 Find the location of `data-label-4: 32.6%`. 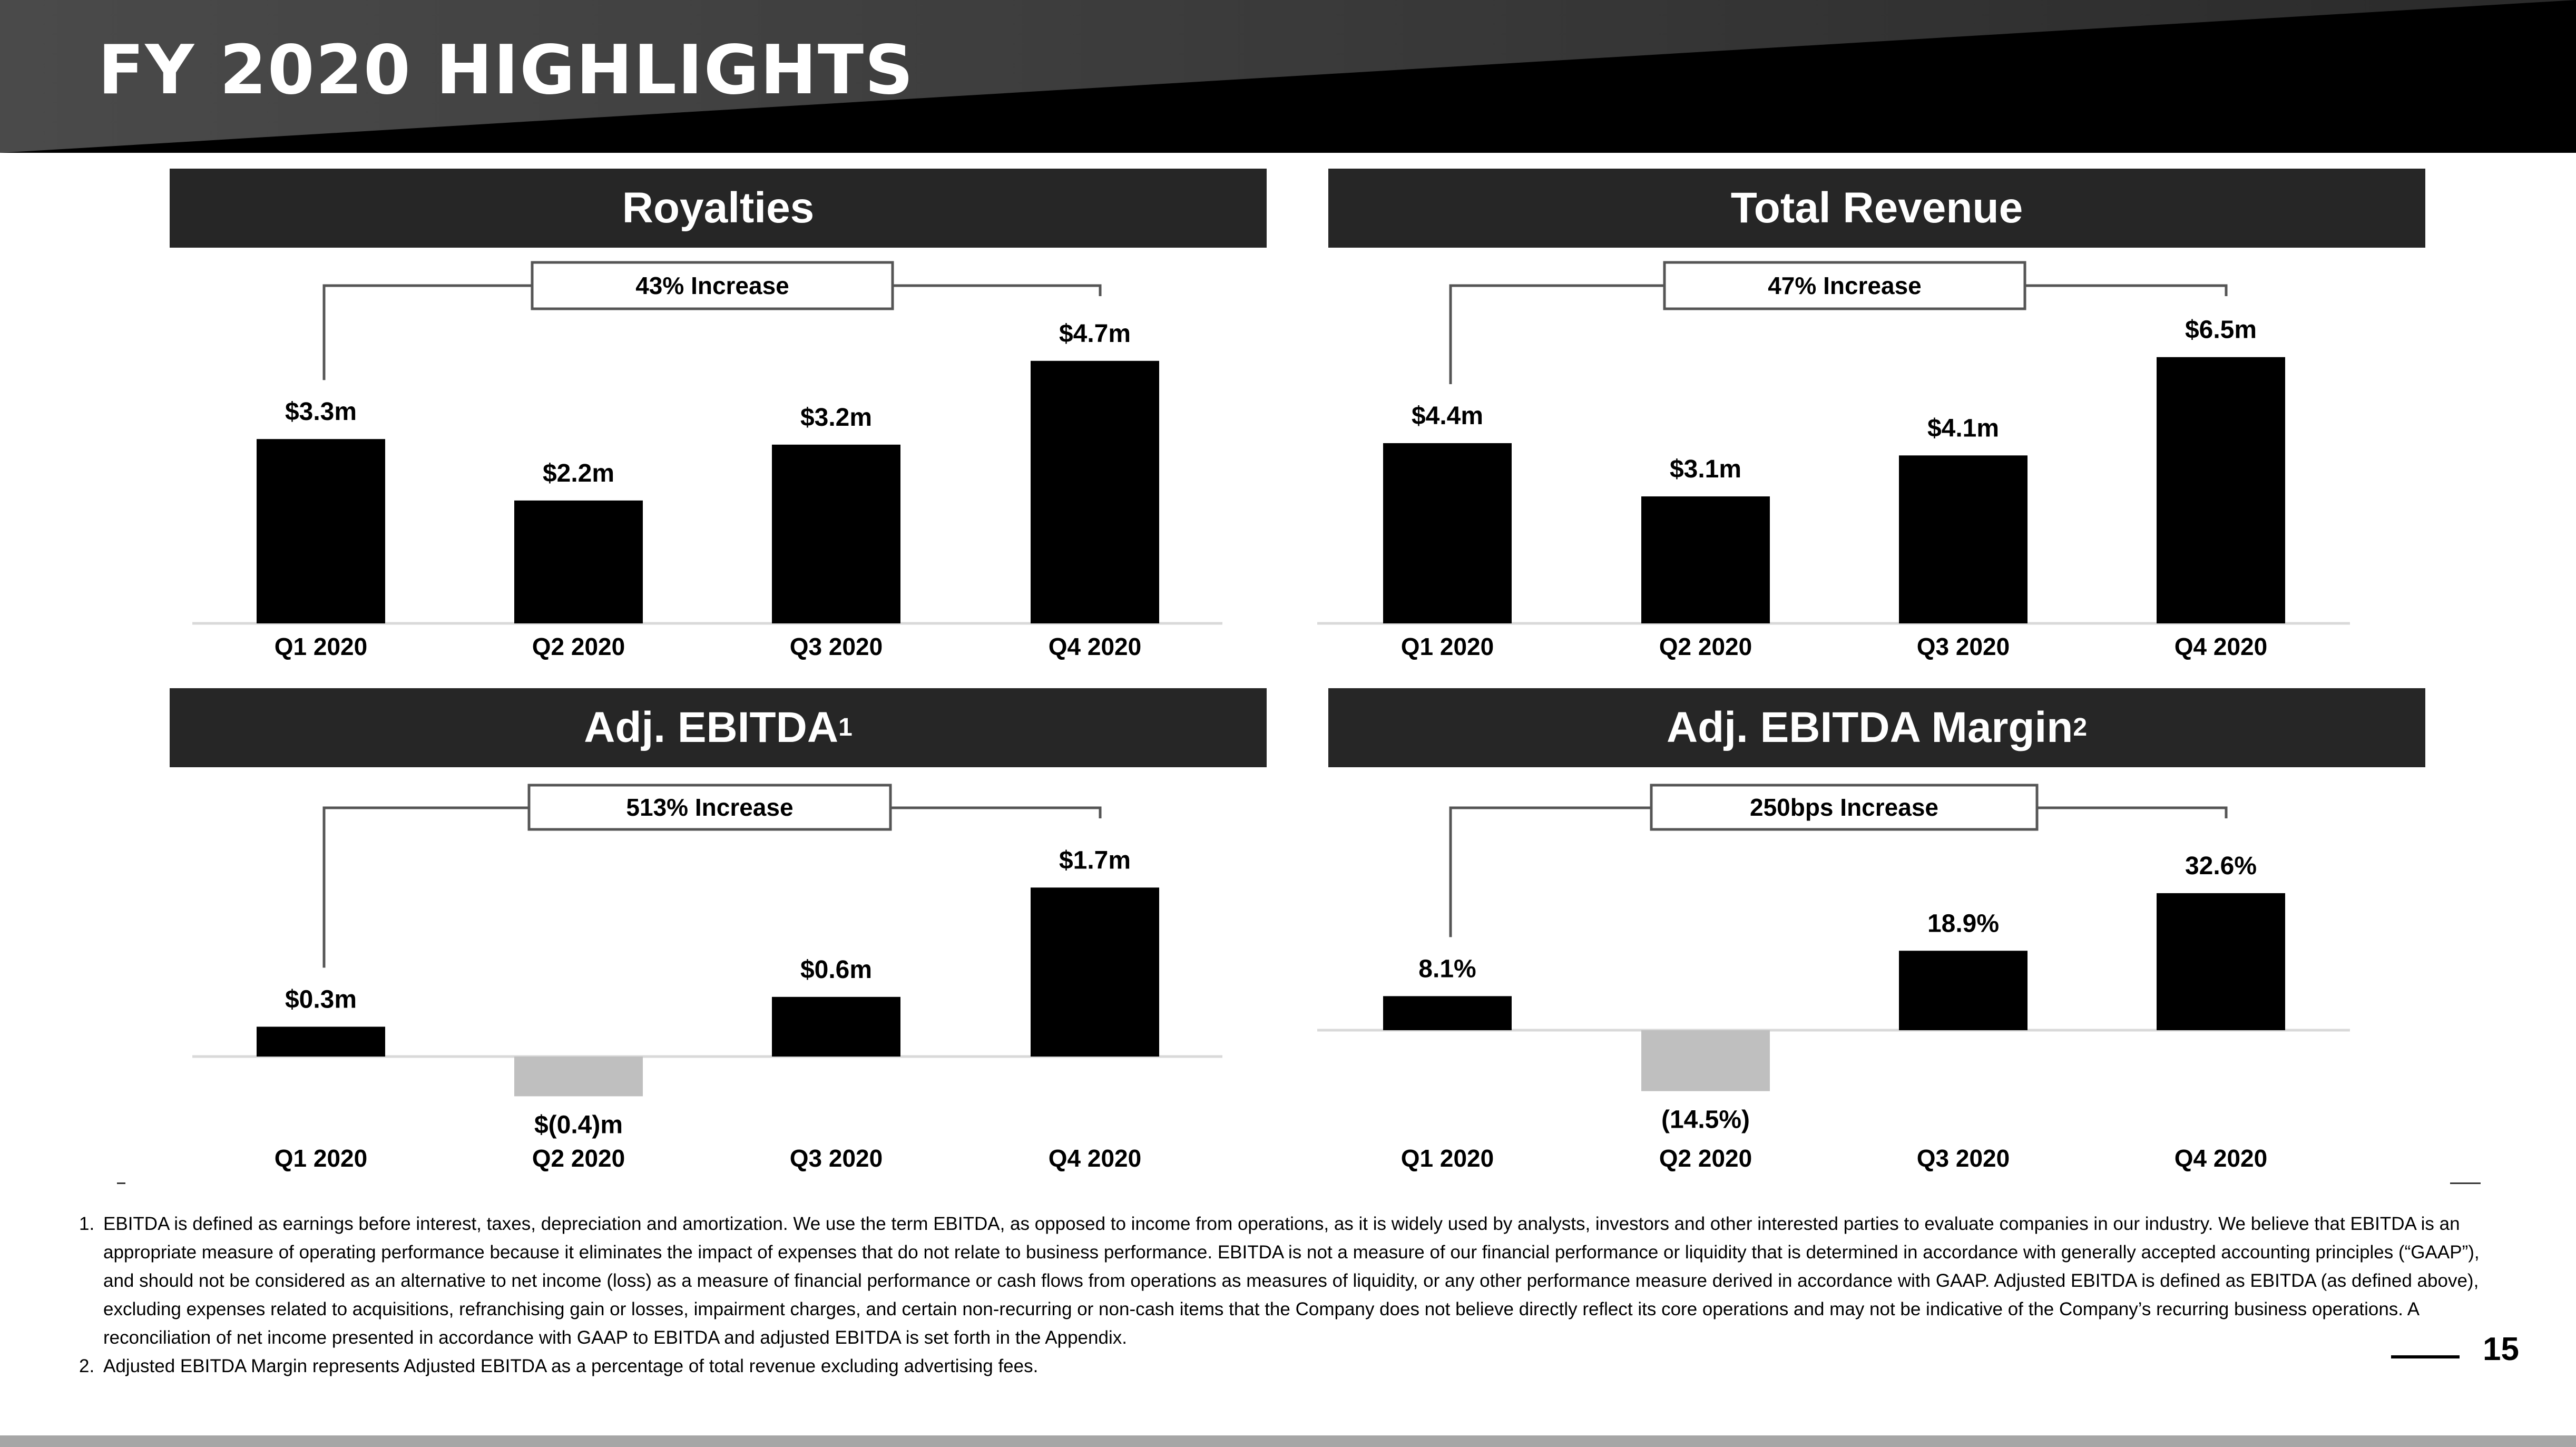

data-label-4: 32.6% is located at coordinates (2221, 866).